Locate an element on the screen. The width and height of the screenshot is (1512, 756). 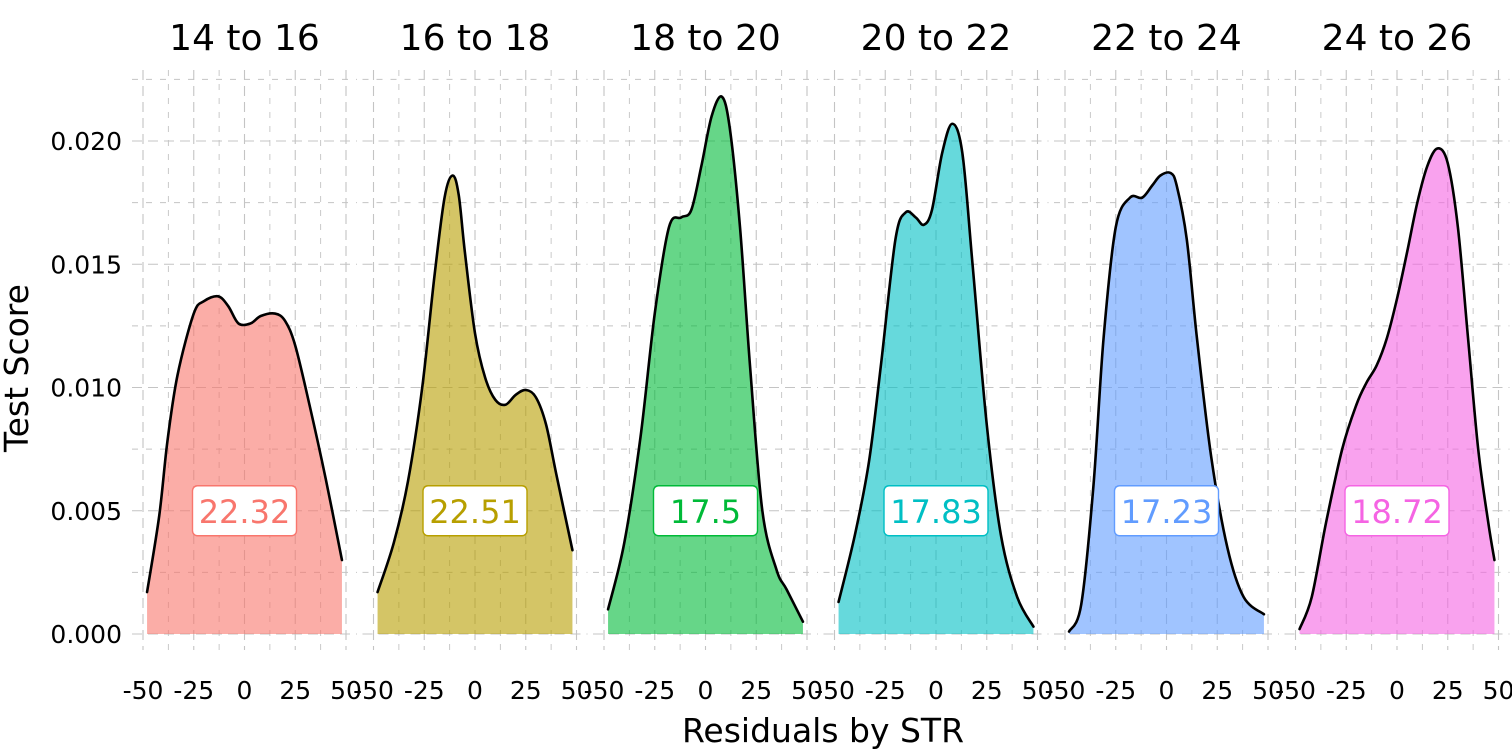
y-tick-label: 0.010 is located at coordinates (86, 388).